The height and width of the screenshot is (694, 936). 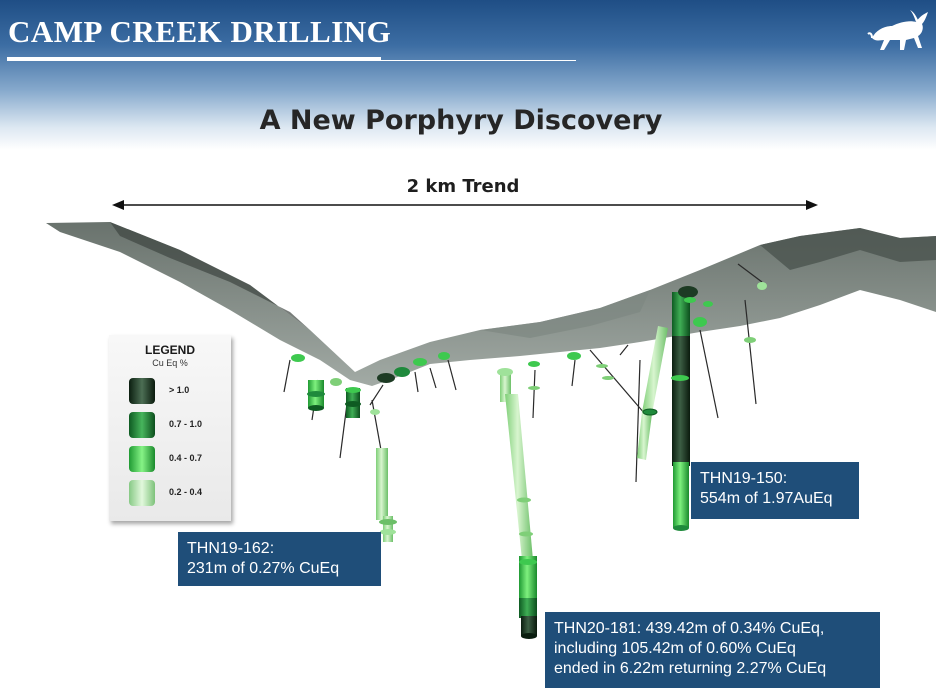 What do you see at coordinates (465, 205) in the screenshot?
I see `trend-double-arrow` at bounding box center [465, 205].